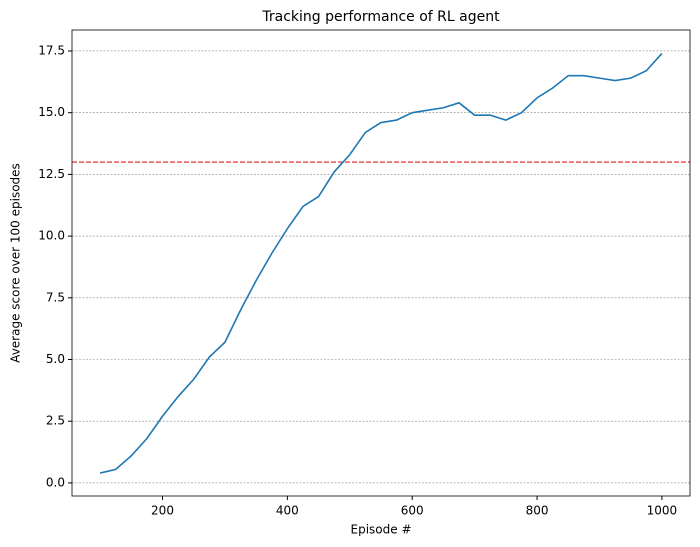  What do you see at coordinates (51, 236) in the screenshot?
I see `y-tick-label: 10.0` at bounding box center [51, 236].